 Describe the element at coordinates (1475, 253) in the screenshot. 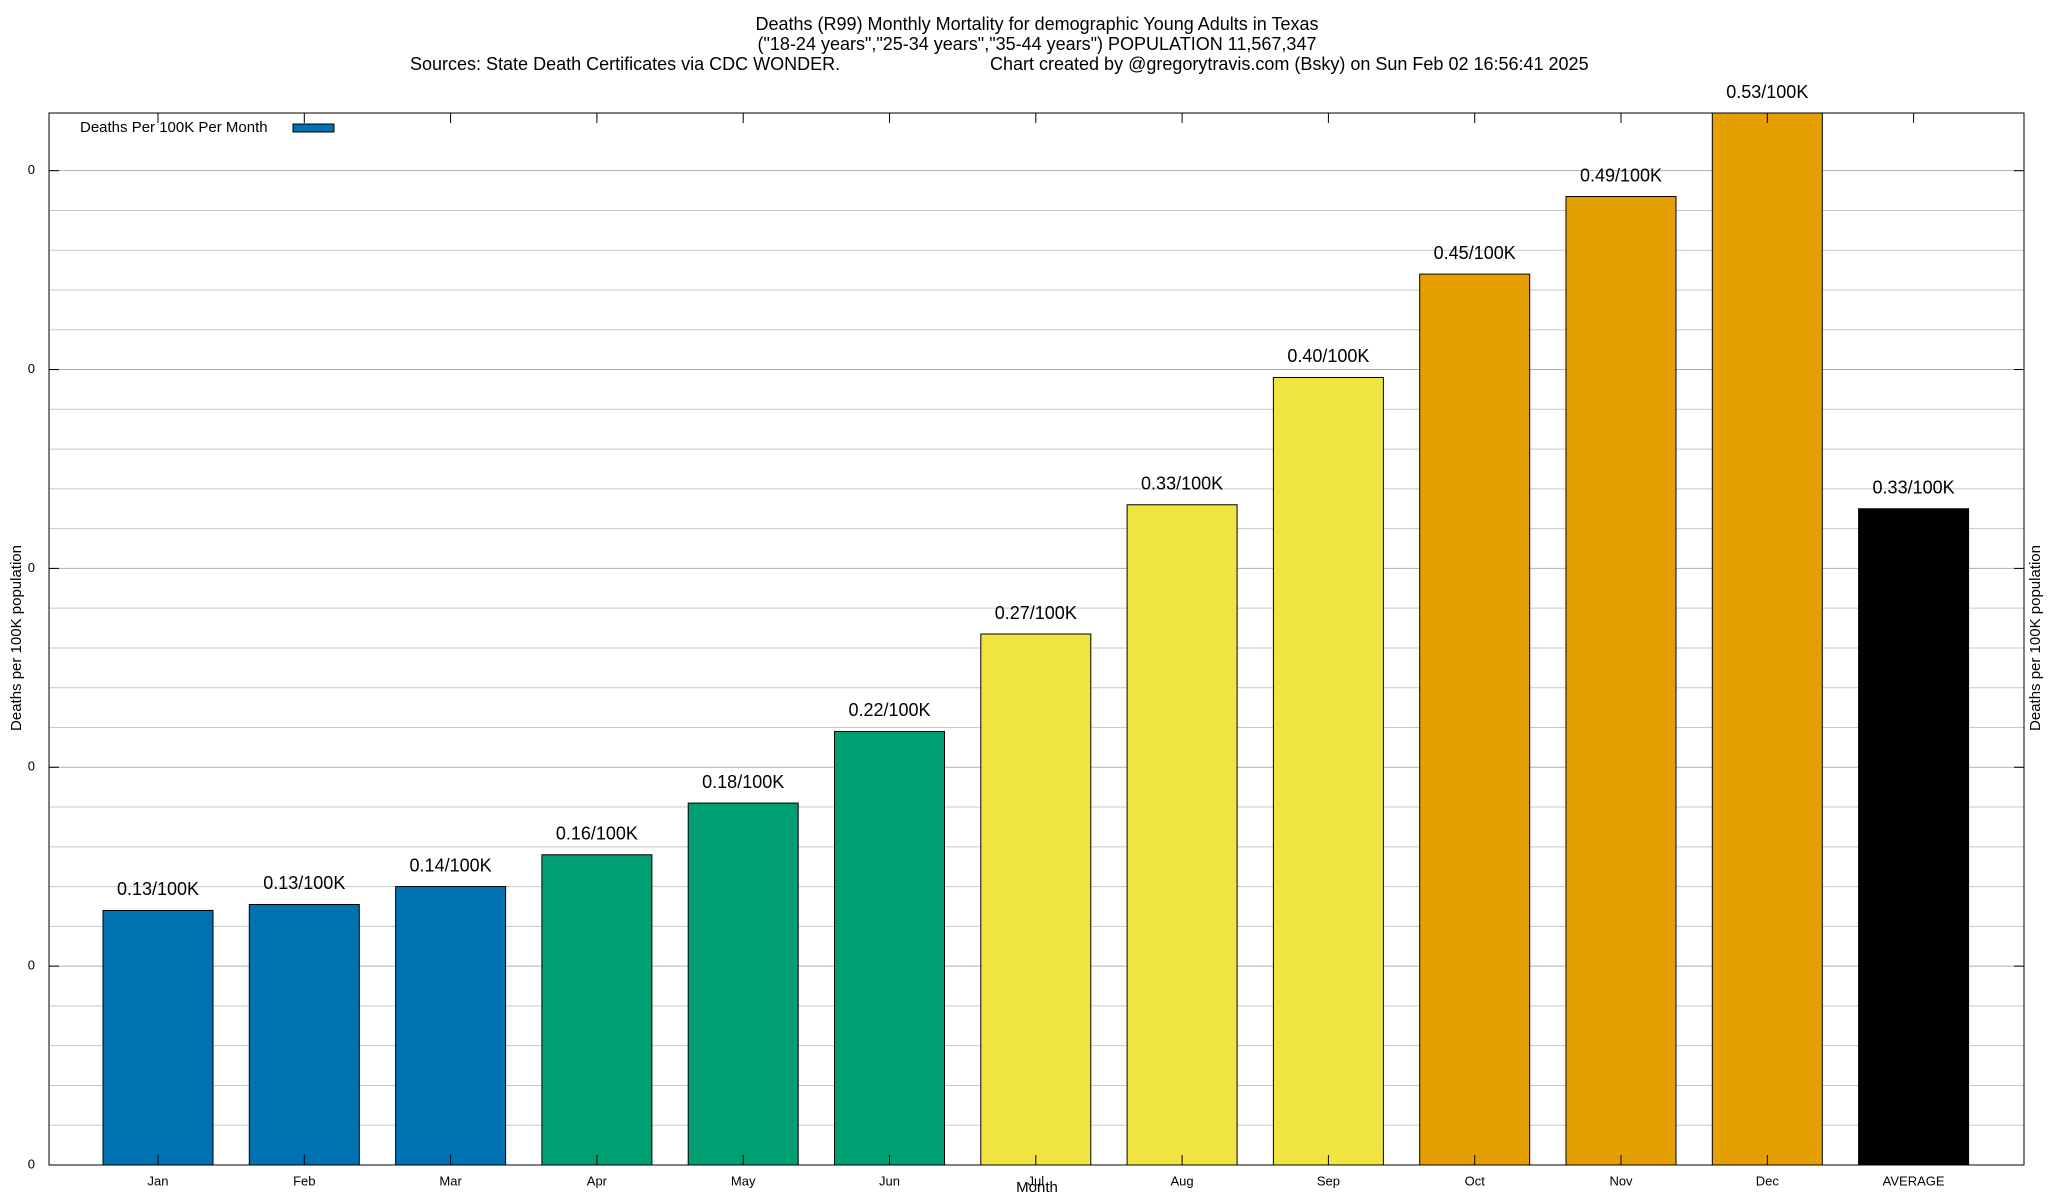

I see `value-label: 0.45/100K` at that location.